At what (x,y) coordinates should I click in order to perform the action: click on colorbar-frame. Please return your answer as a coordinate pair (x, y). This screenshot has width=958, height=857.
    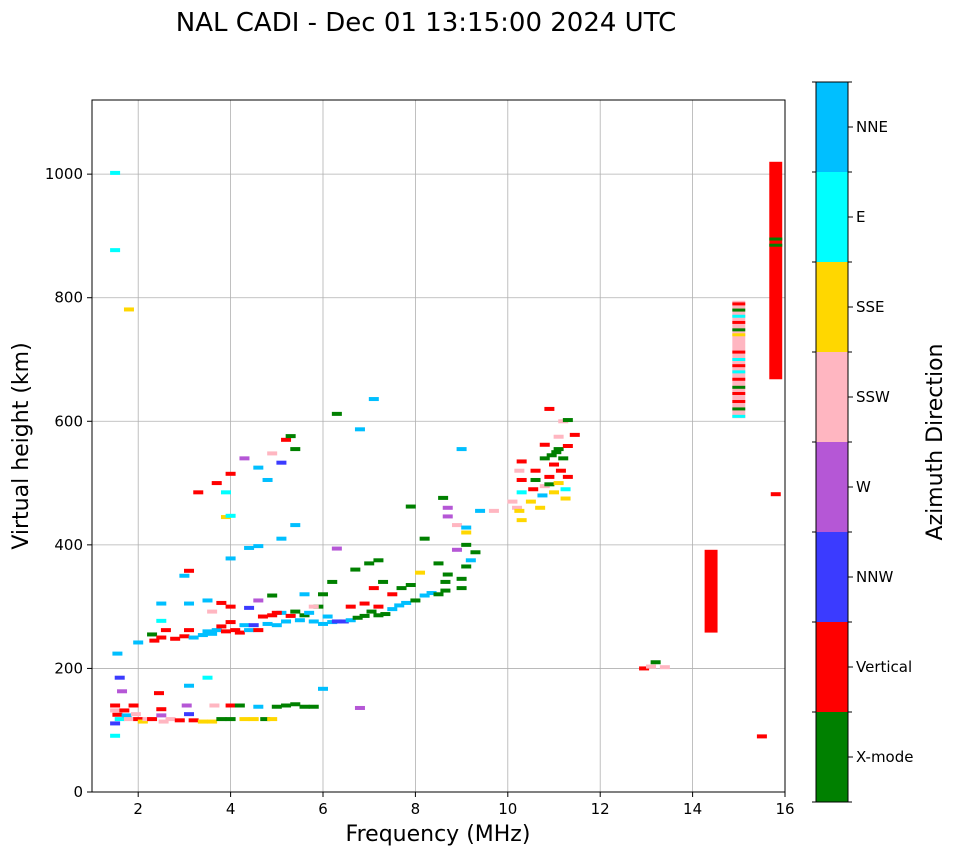
    Looking at the image, I should click on (832, 442).